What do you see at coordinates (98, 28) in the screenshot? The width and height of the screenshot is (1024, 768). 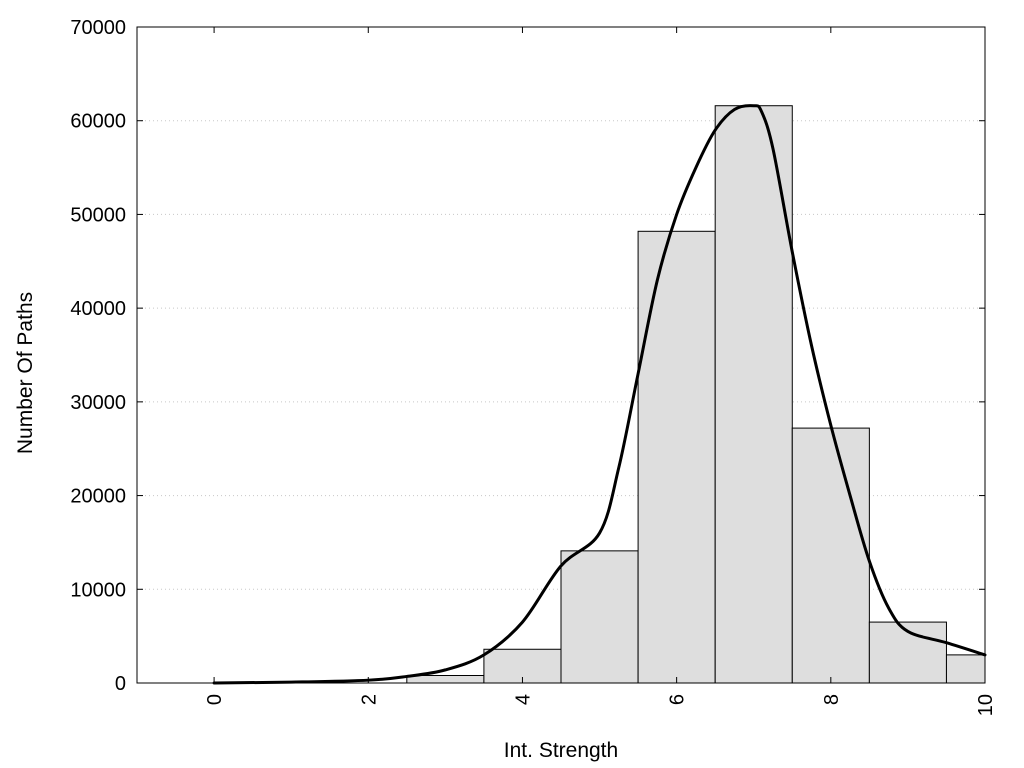 I see `y-tick-label: 70000` at bounding box center [98, 28].